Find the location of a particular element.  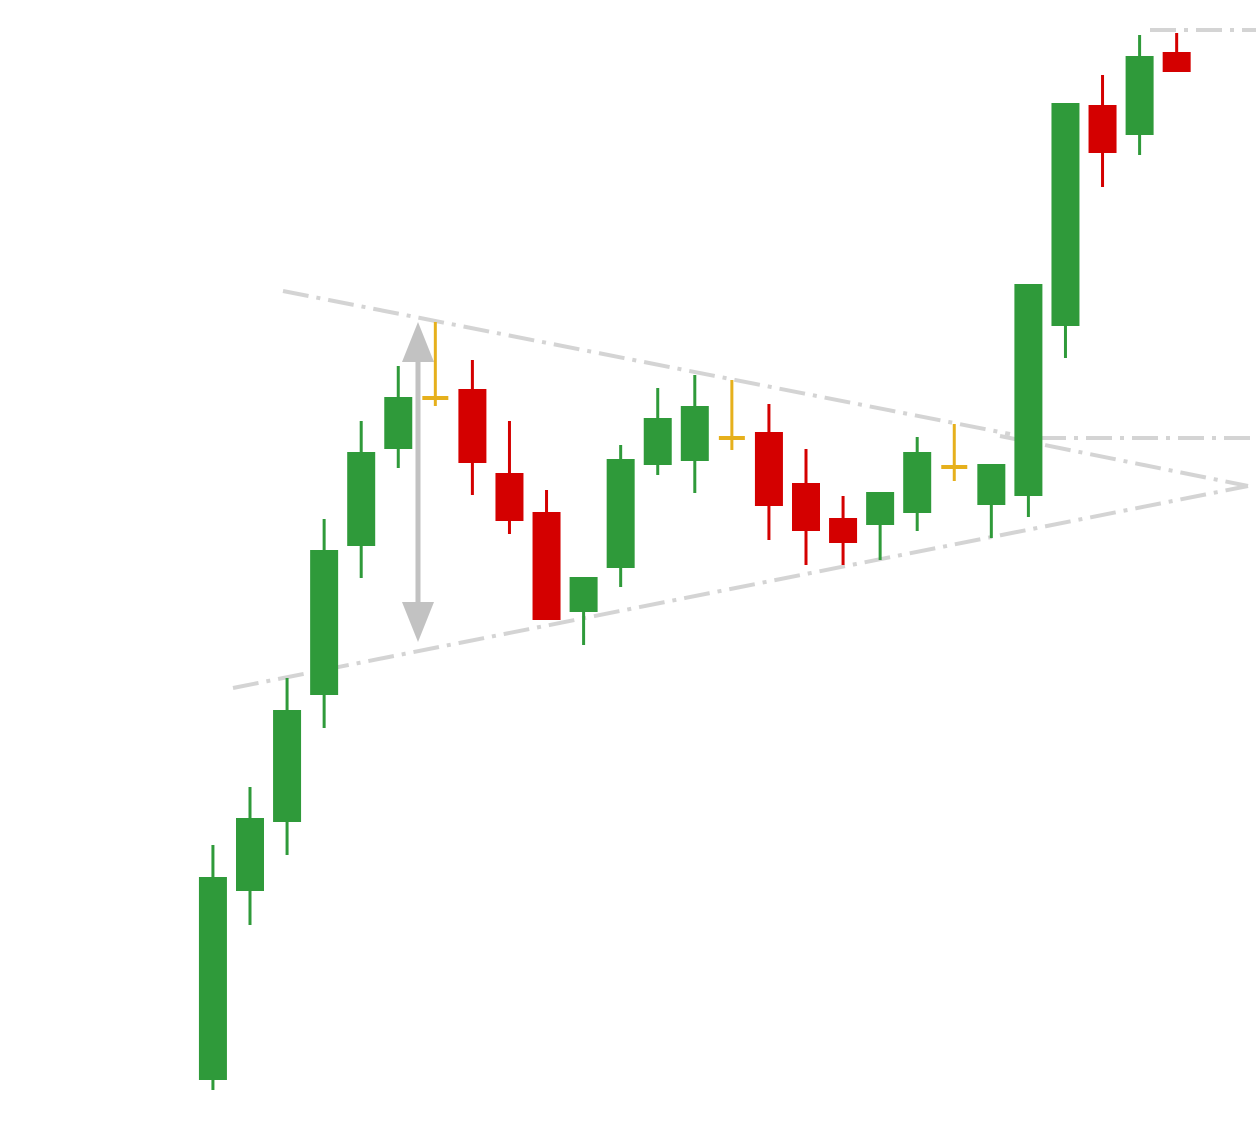

upper-trend-line is located at coordinates (646, 362).